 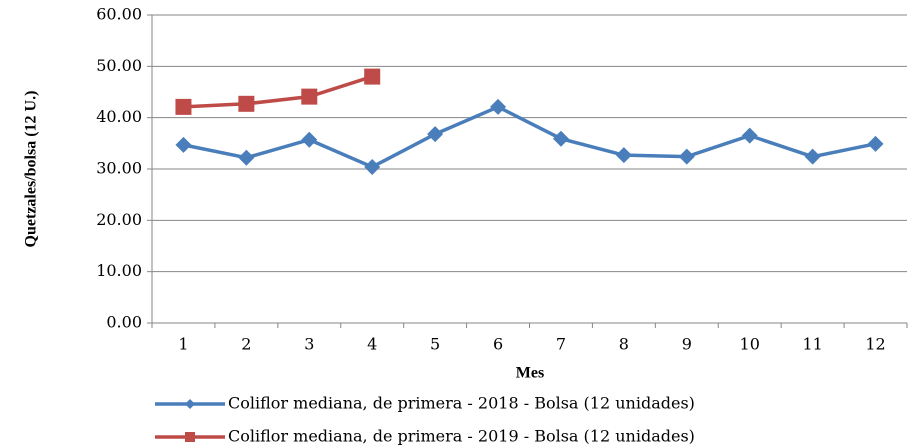 I want to click on x-tick-label: 2, so click(x=246, y=344).